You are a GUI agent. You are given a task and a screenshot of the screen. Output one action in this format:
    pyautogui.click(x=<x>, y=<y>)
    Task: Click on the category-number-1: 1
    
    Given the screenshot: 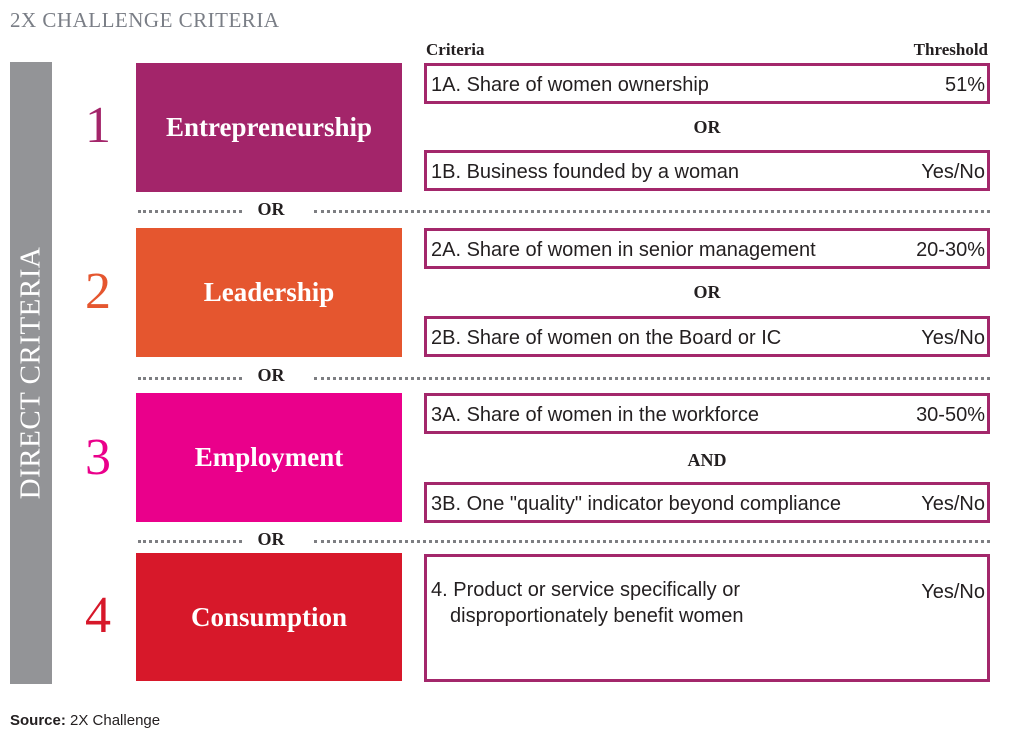 What is the action you would take?
    pyautogui.click(x=98, y=125)
    